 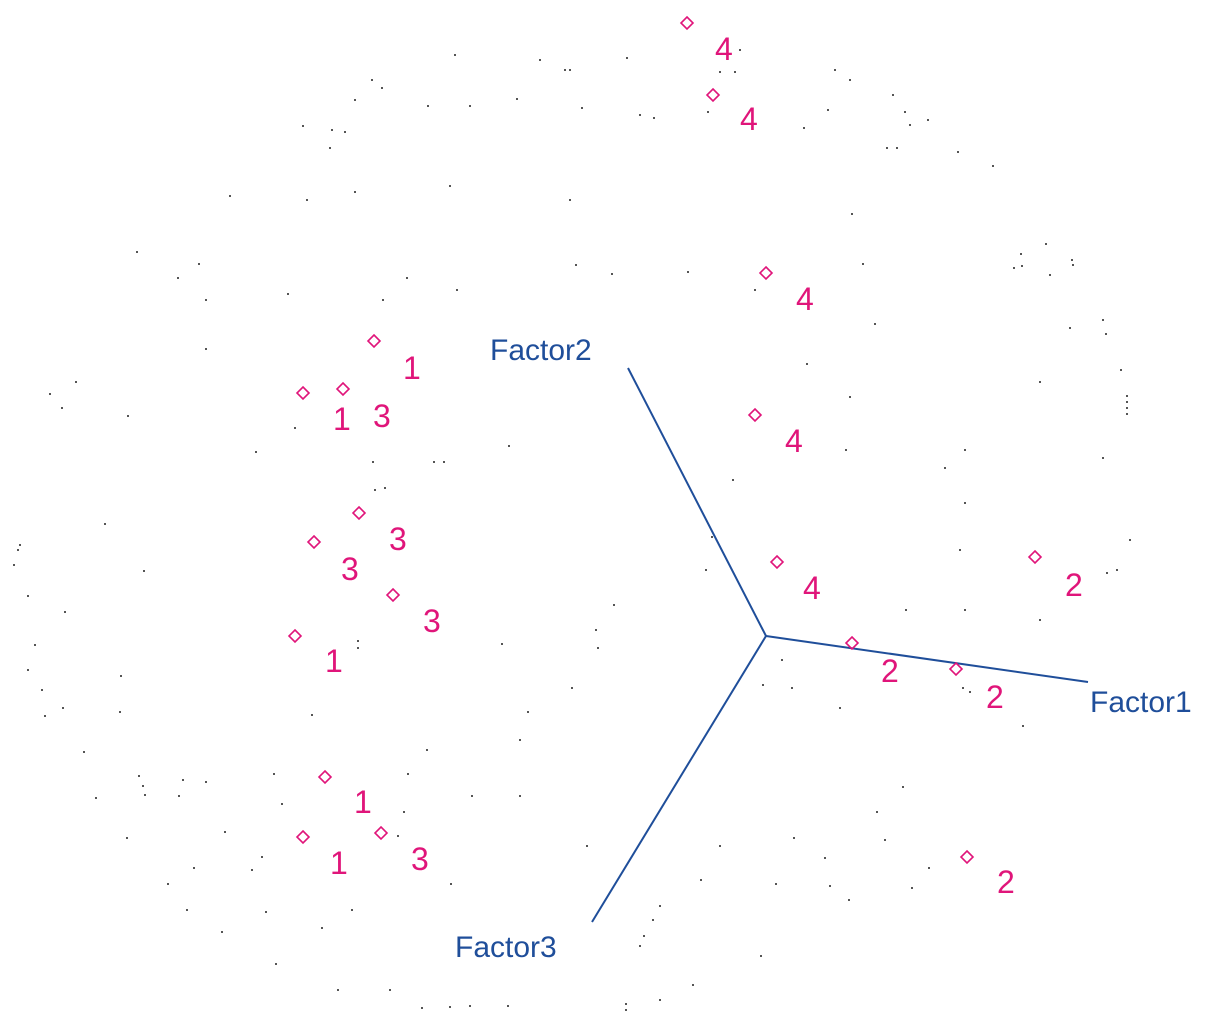 What do you see at coordinates (541, 350) in the screenshot?
I see `axis-label: Factor2` at bounding box center [541, 350].